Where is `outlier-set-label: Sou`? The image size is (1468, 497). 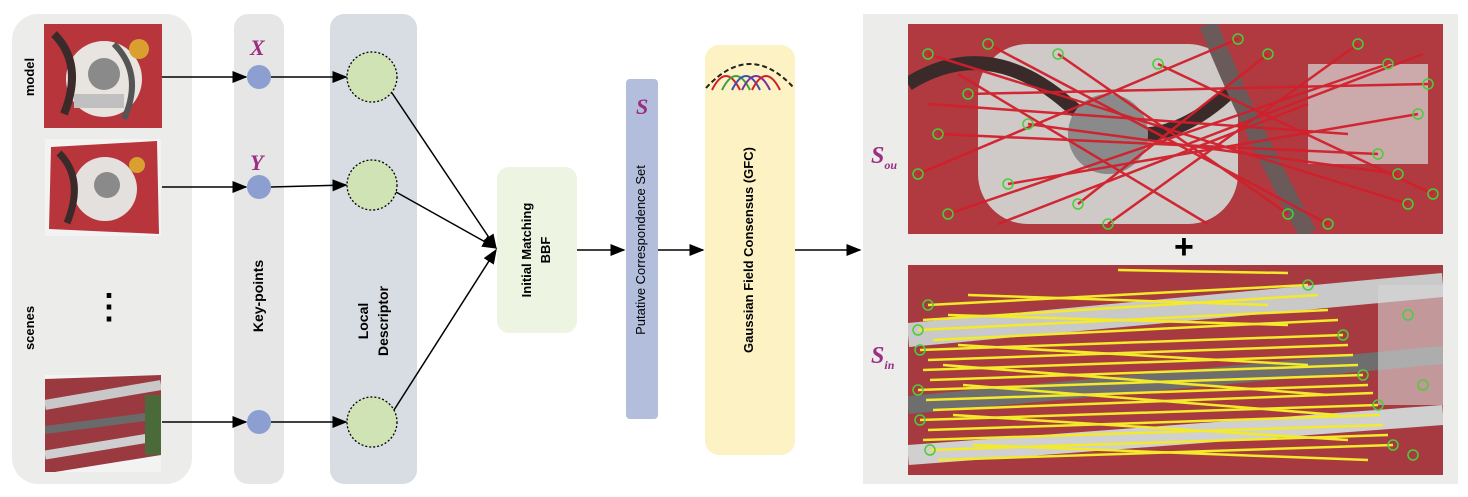 outlier-set-label: Sou is located at coordinates (884, 158).